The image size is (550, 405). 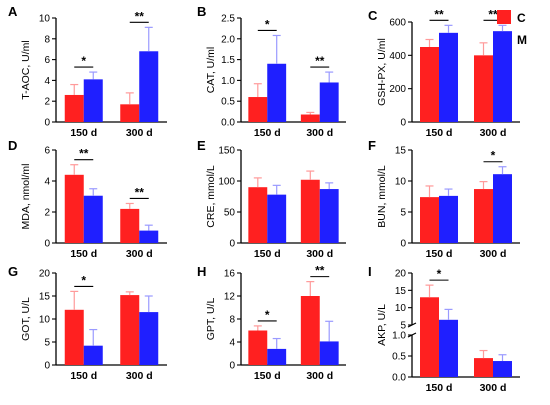 What do you see at coordinates (372, 145) in the screenshot?
I see `panel-letter: F` at bounding box center [372, 145].